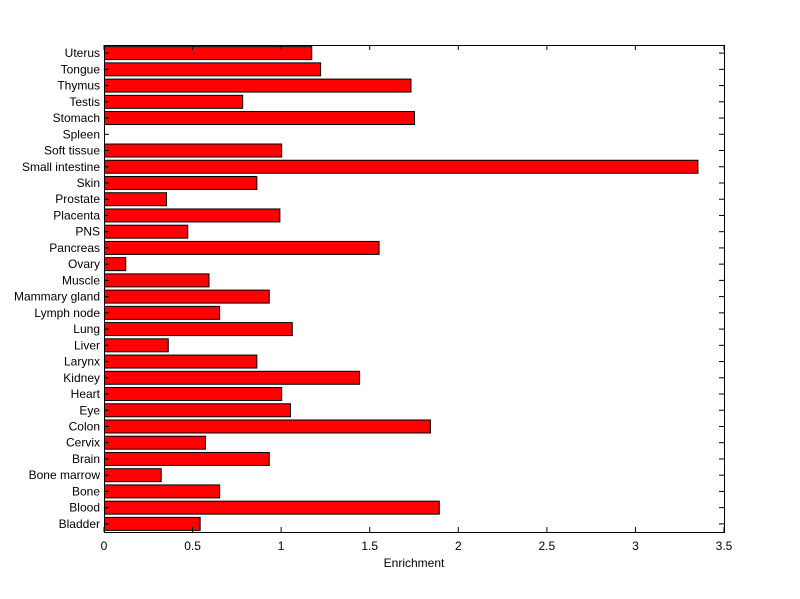 The image size is (800, 599). Describe the element at coordinates (187, 458) in the screenshot. I see `bar-brain` at that location.